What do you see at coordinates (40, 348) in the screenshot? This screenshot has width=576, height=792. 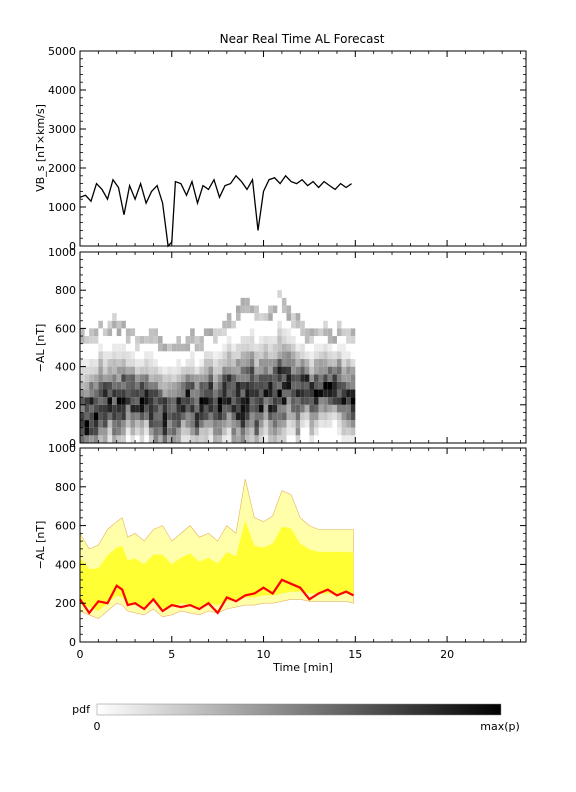 I see `al-pdf-ylabel: −AL [nT]` at bounding box center [40, 348].